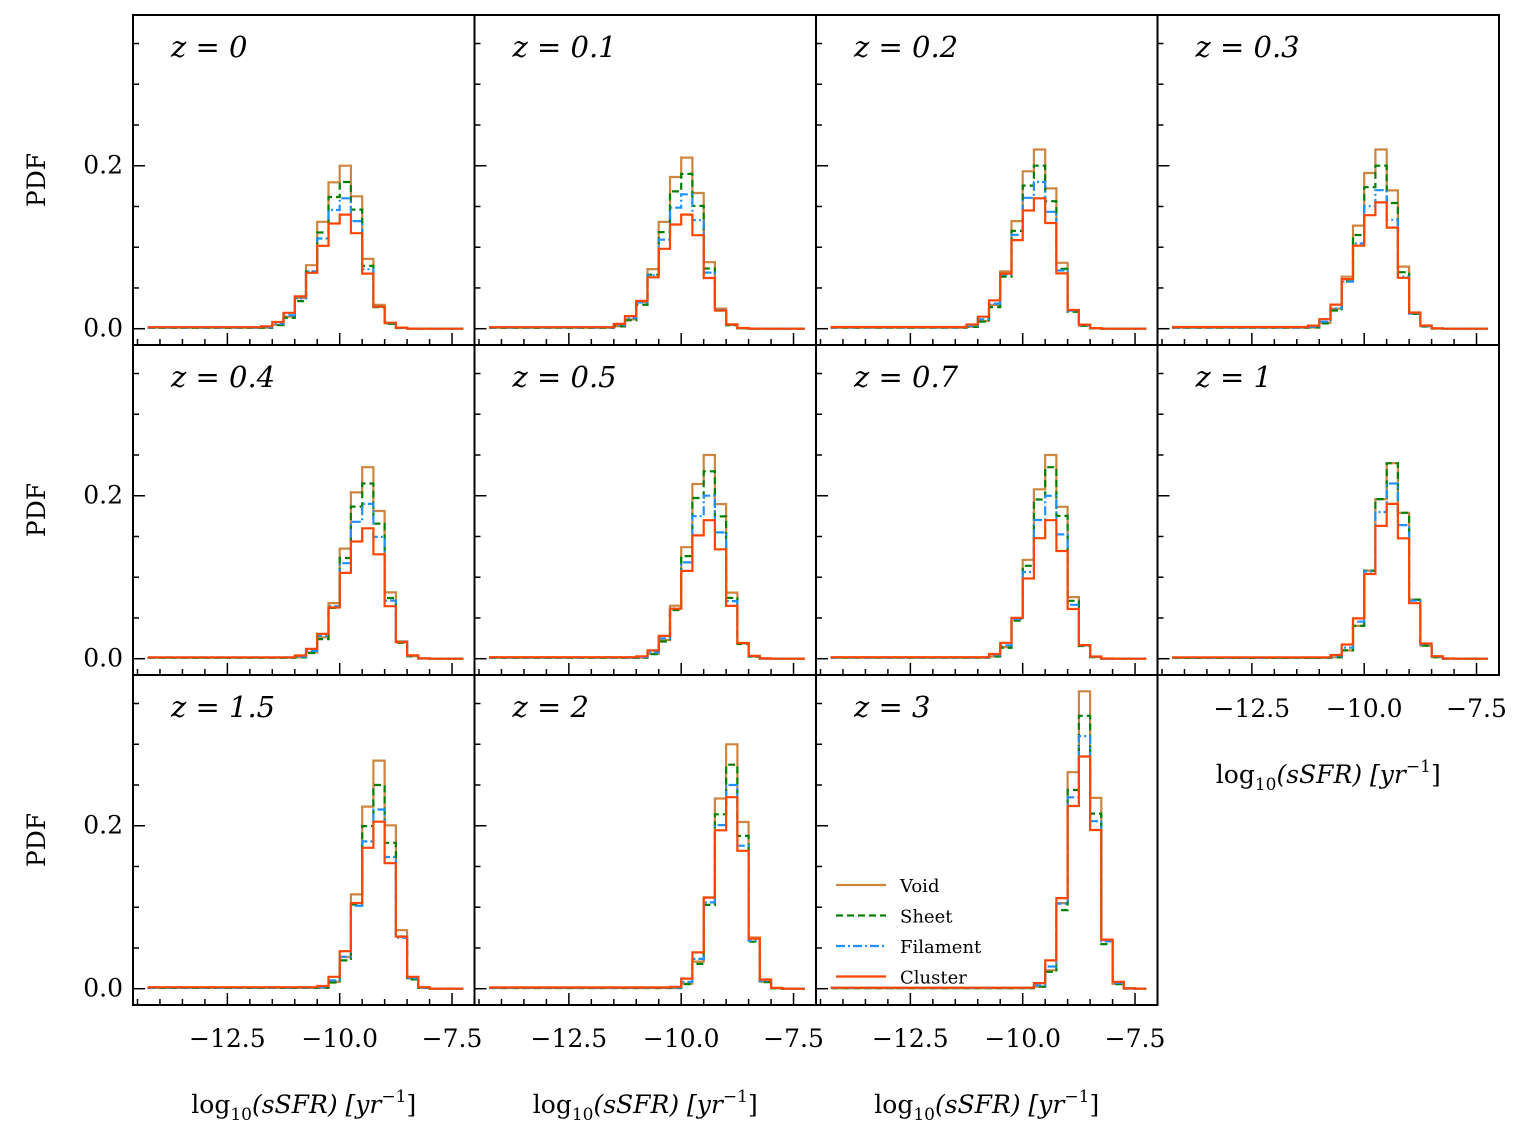 This screenshot has height=1130, width=1516. Describe the element at coordinates (906, 377) in the screenshot. I see `panel-label: z = 0.7` at that location.